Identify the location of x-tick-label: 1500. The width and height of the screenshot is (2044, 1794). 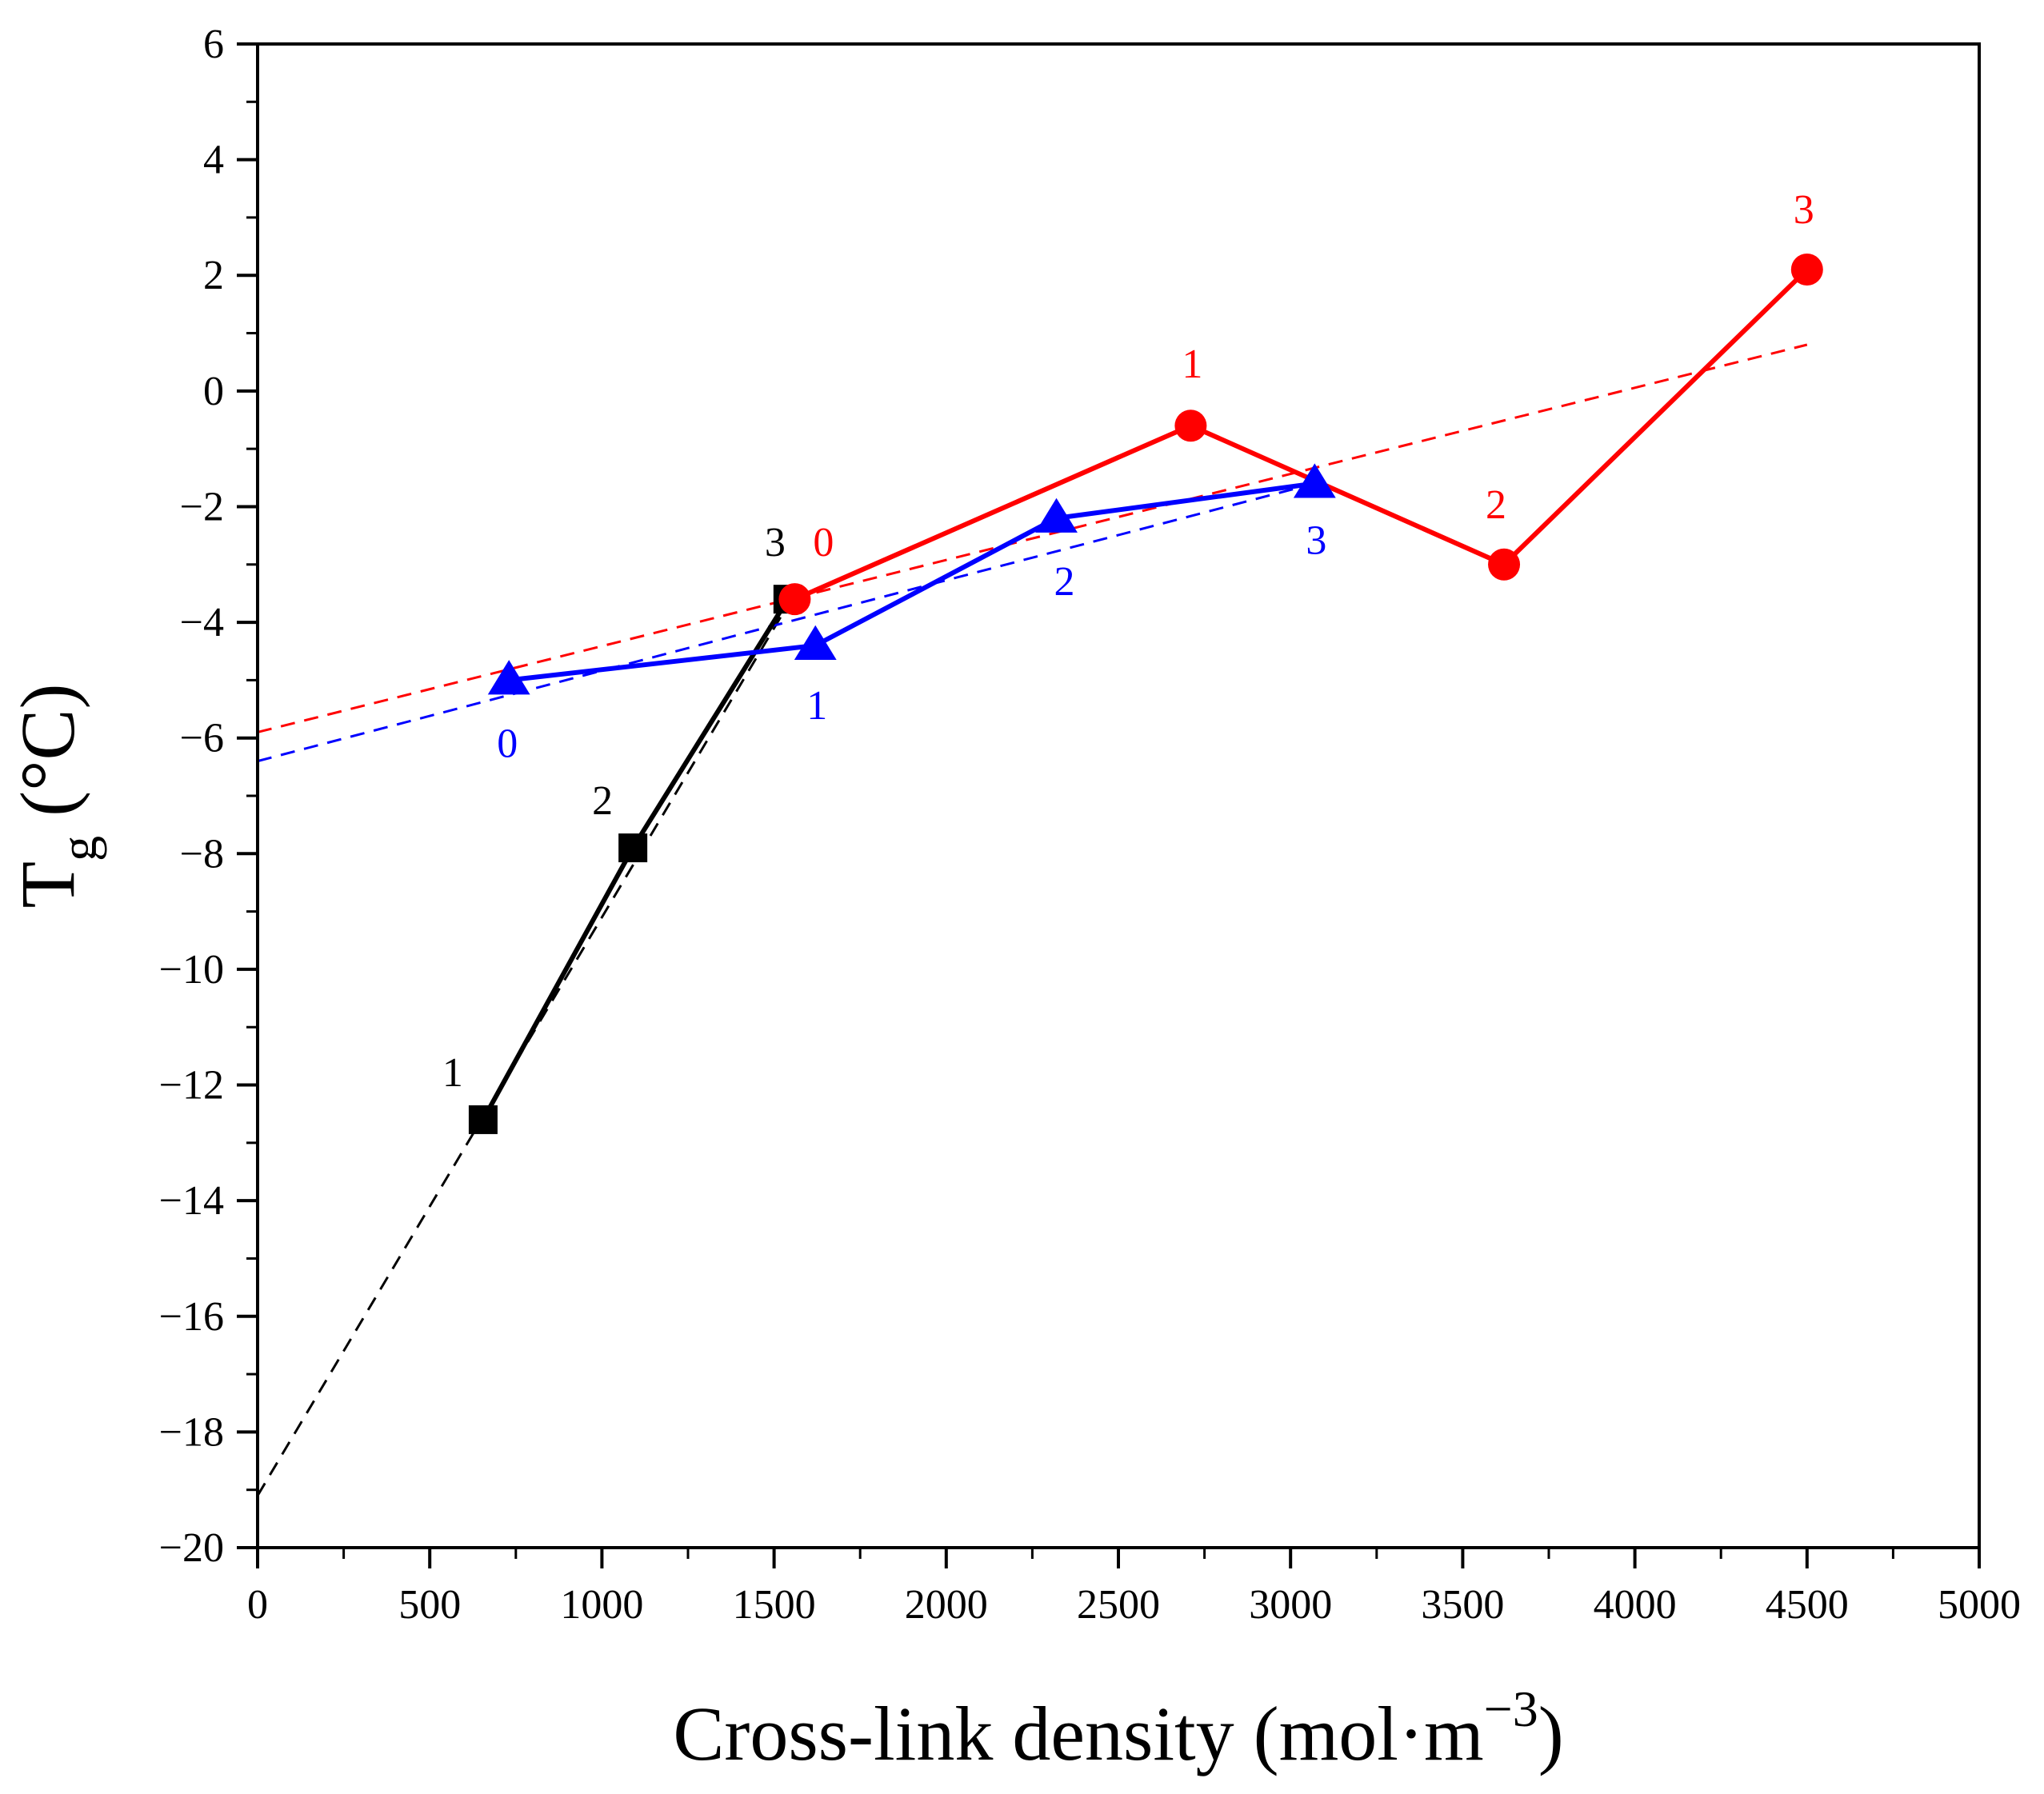
(774, 1605).